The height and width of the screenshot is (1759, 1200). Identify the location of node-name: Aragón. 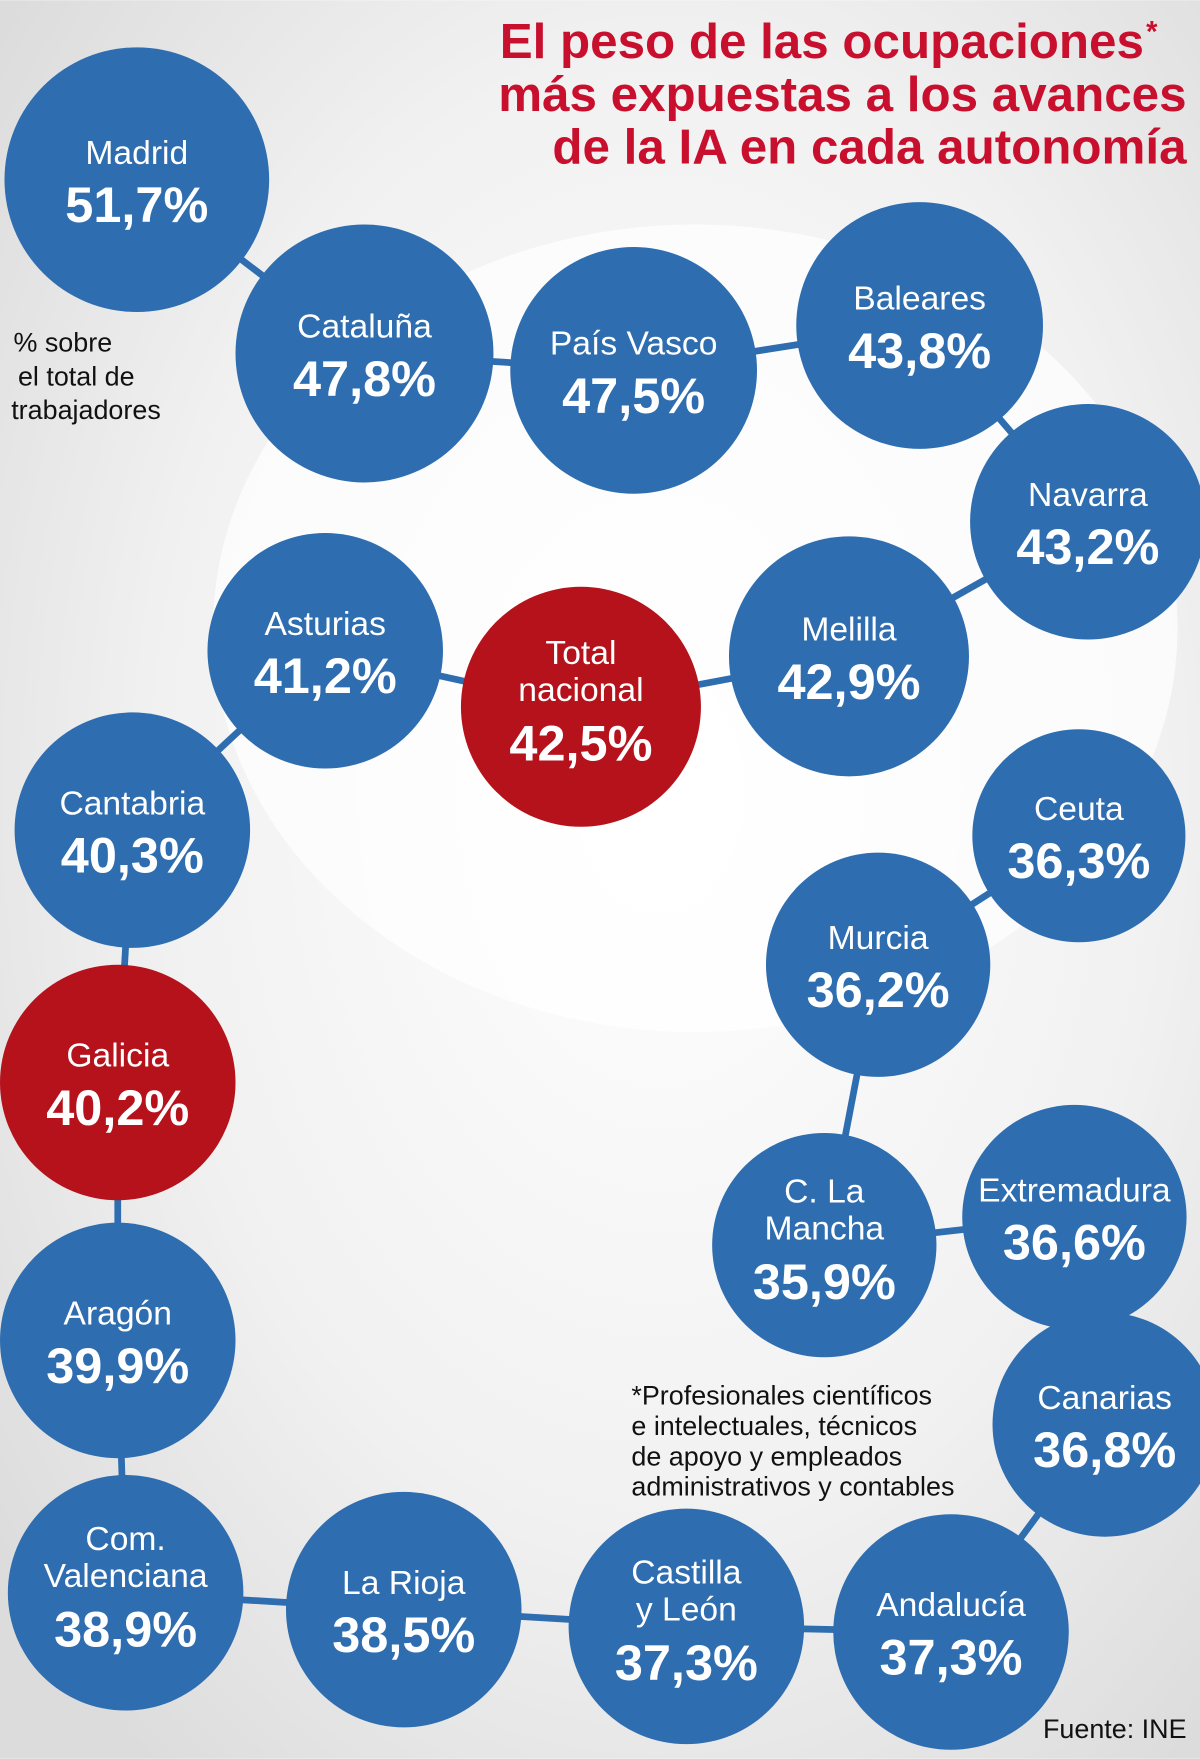
(118, 1314).